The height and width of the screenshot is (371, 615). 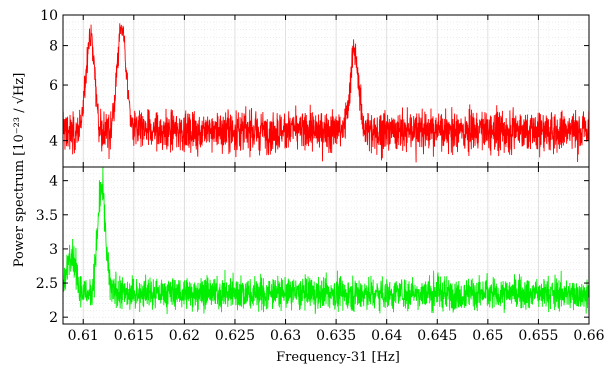 I want to click on x-tick-label: 0.645, so click(x=437, y=336).